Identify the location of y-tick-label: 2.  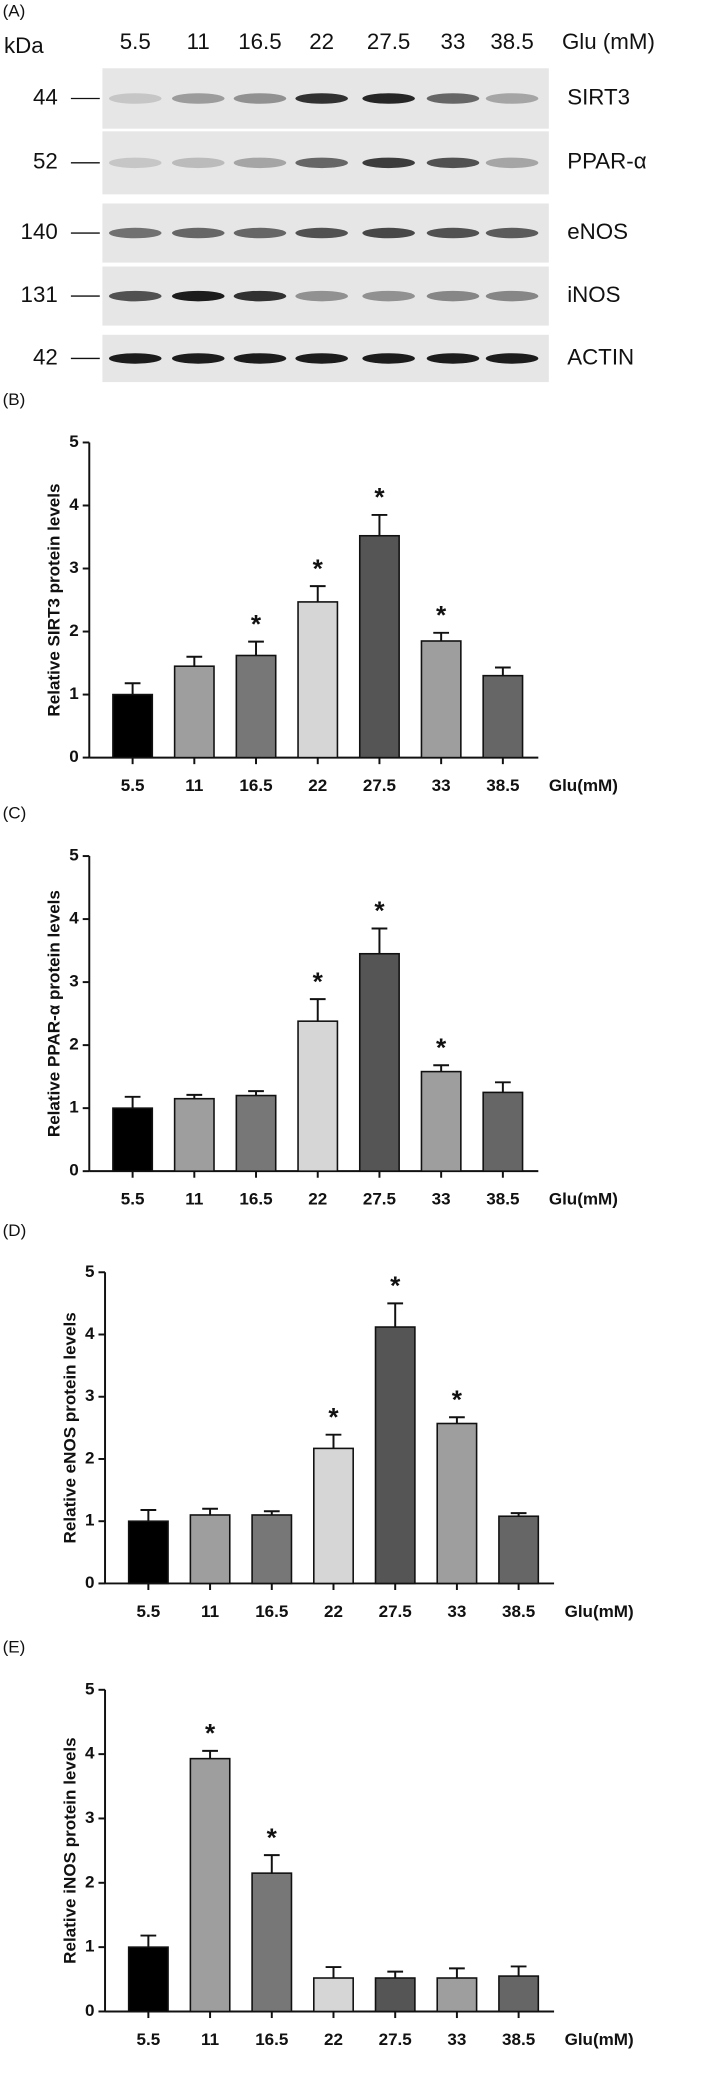
(73, 1044).